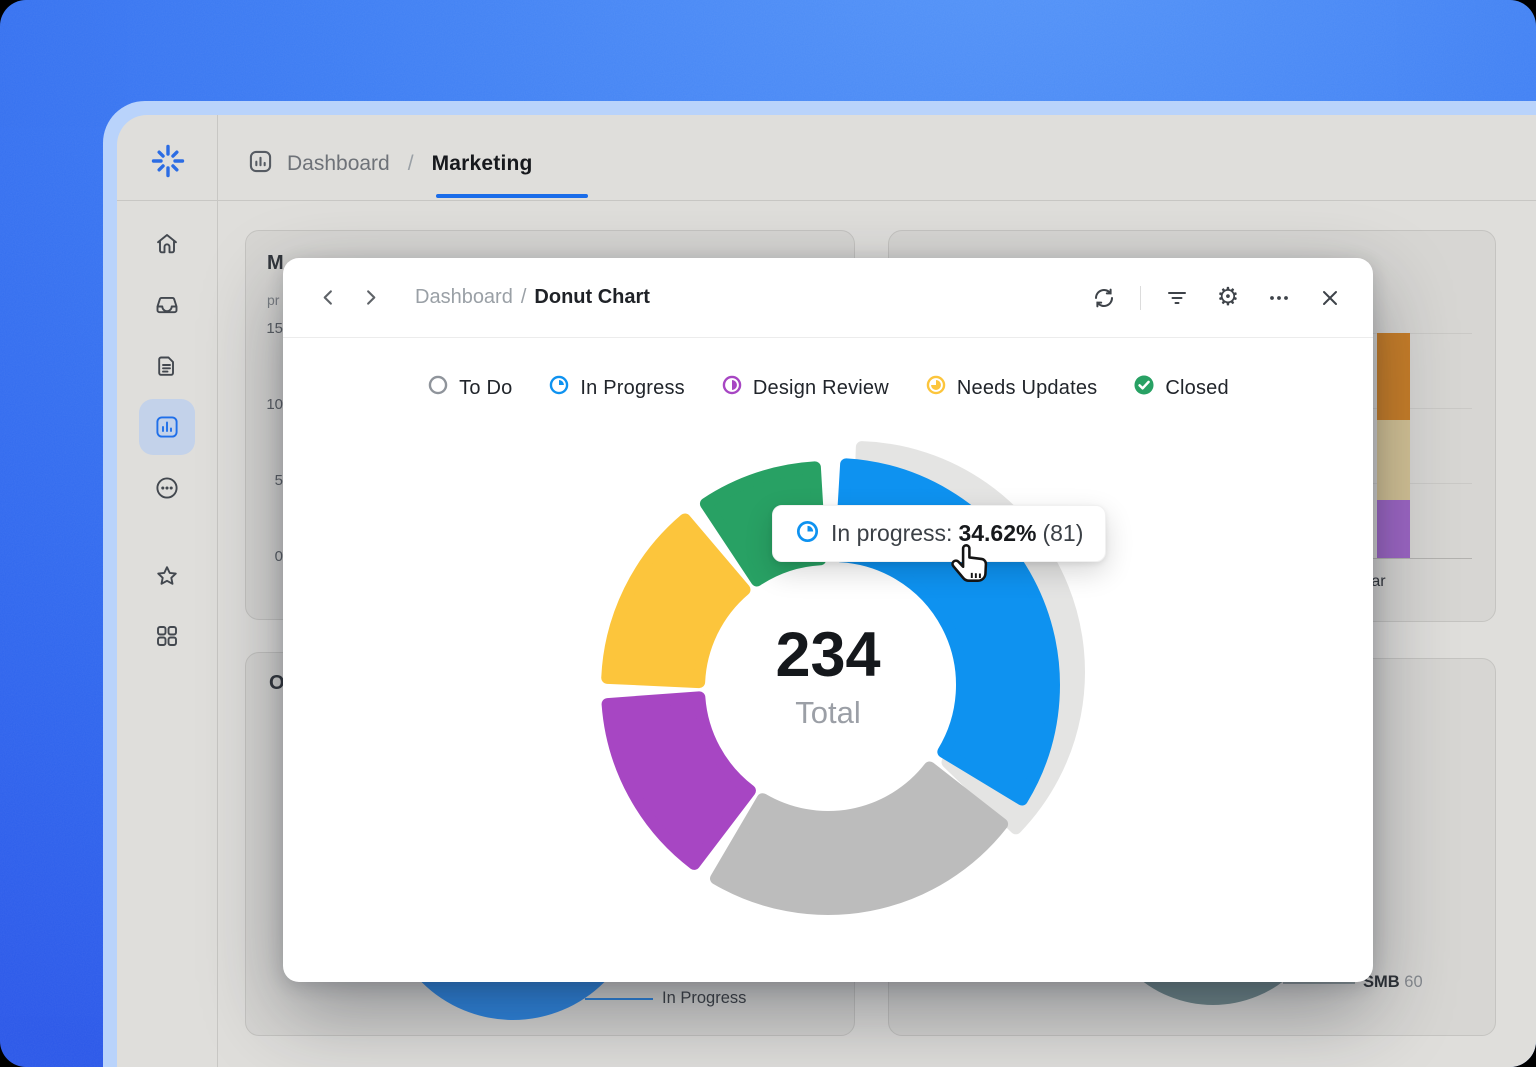 Image resolution: width=1536 pixels, height=1067 pixels. What do you see at coordinates (676, 601) in the screenshot?
I see `donut-segment-needs-updates` at bounding box center [676, 601].